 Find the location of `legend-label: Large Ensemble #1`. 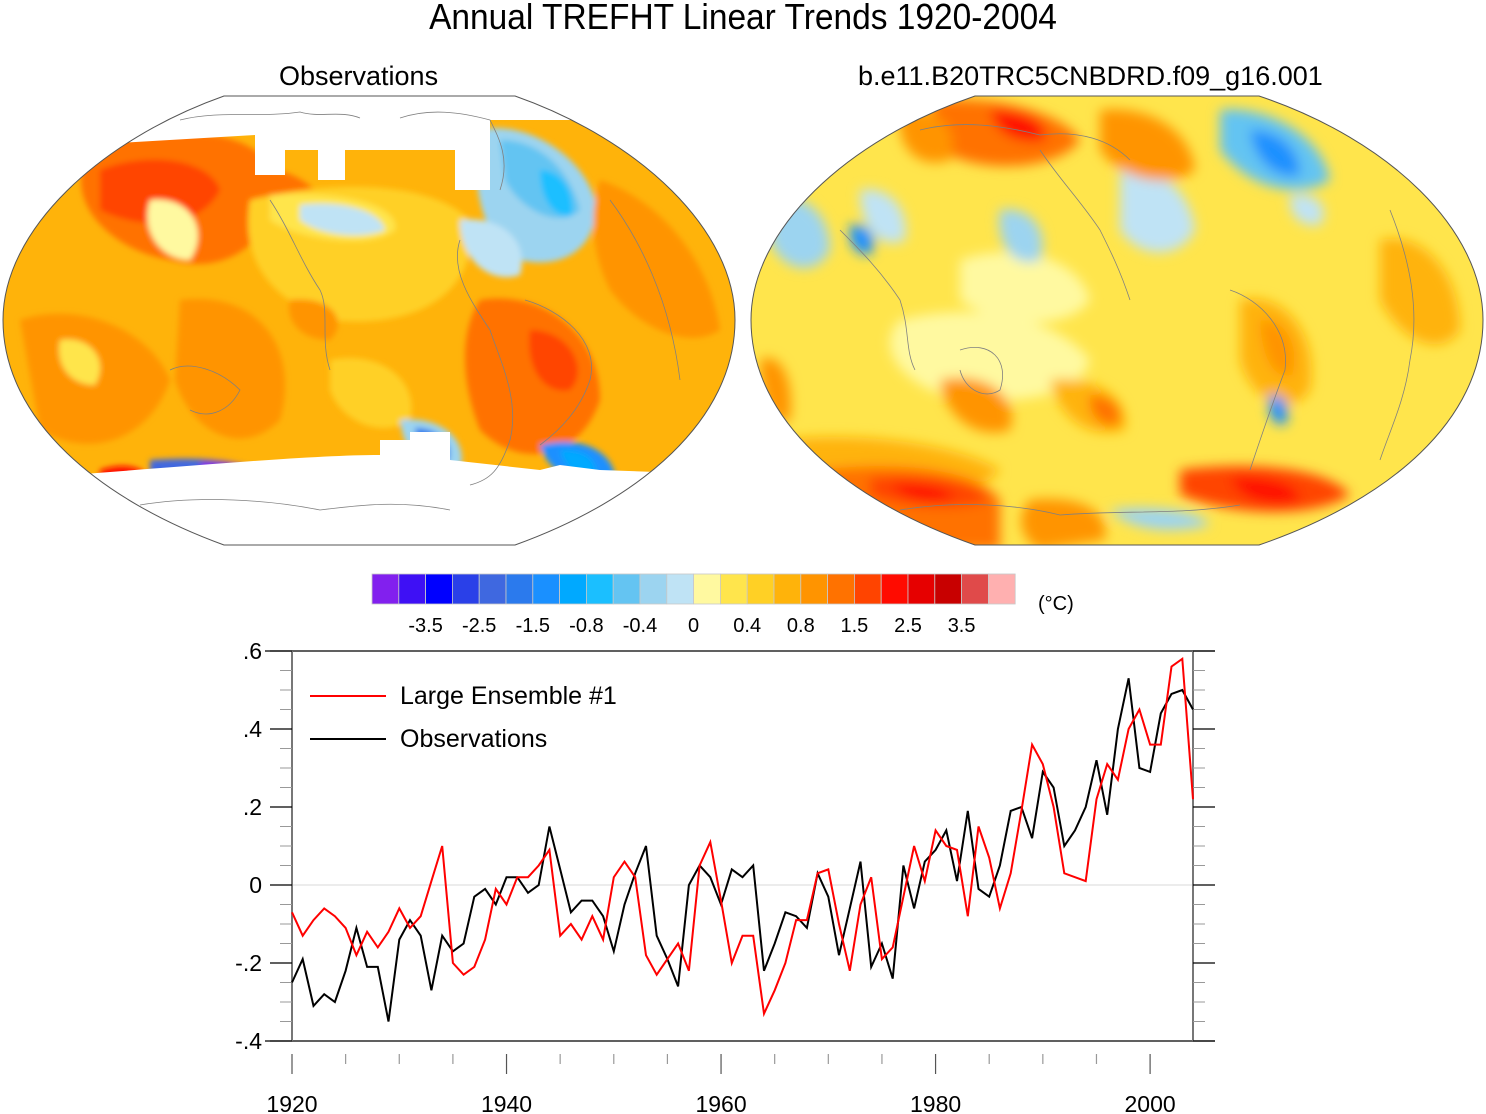

legend-label: Large Ensemble #1 is located at coordinates (508, 696).